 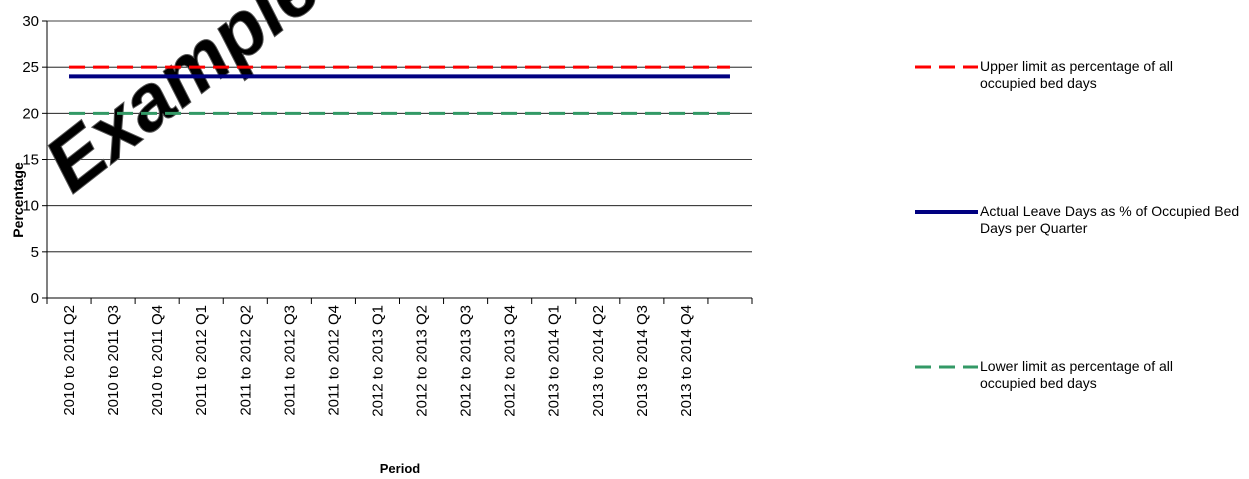 What do you see at coordinates (400, 468) in the screenshot?
I see `x-axis-title: Period` at bounding box center [400, 468].